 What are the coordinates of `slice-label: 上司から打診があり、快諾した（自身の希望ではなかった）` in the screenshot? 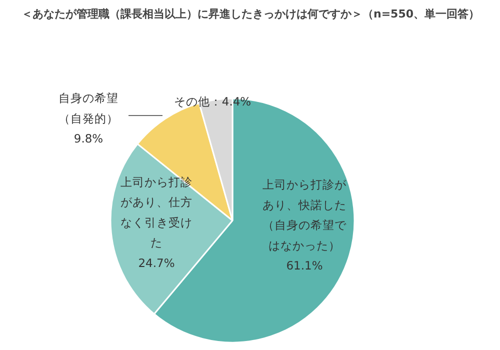 It's located at (305, 215).